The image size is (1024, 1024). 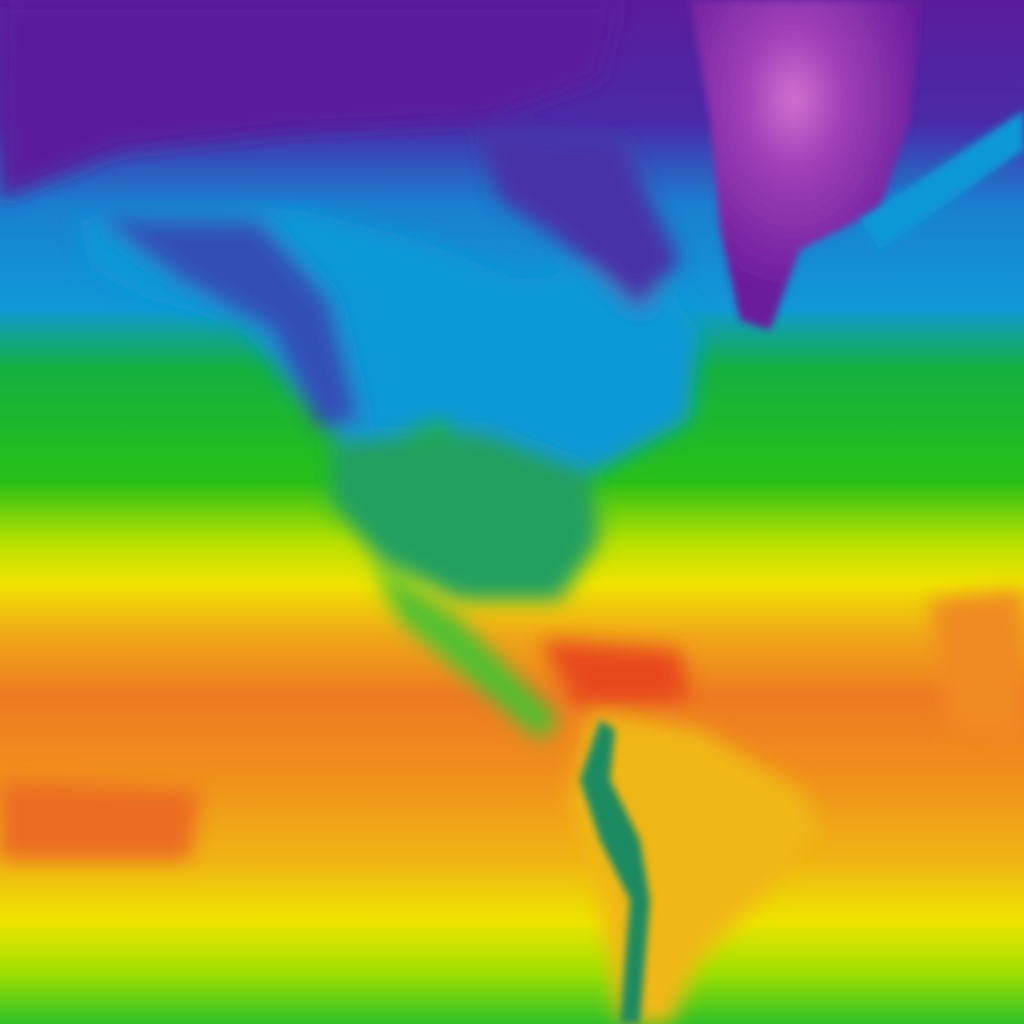 I want to click on arctic-islands, so click(x=580, y=220).